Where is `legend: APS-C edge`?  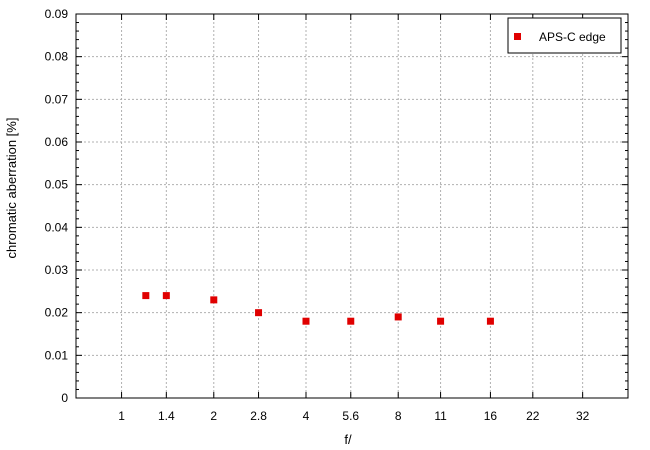
legend: APS-C edge is located at coordinates (564, 35).